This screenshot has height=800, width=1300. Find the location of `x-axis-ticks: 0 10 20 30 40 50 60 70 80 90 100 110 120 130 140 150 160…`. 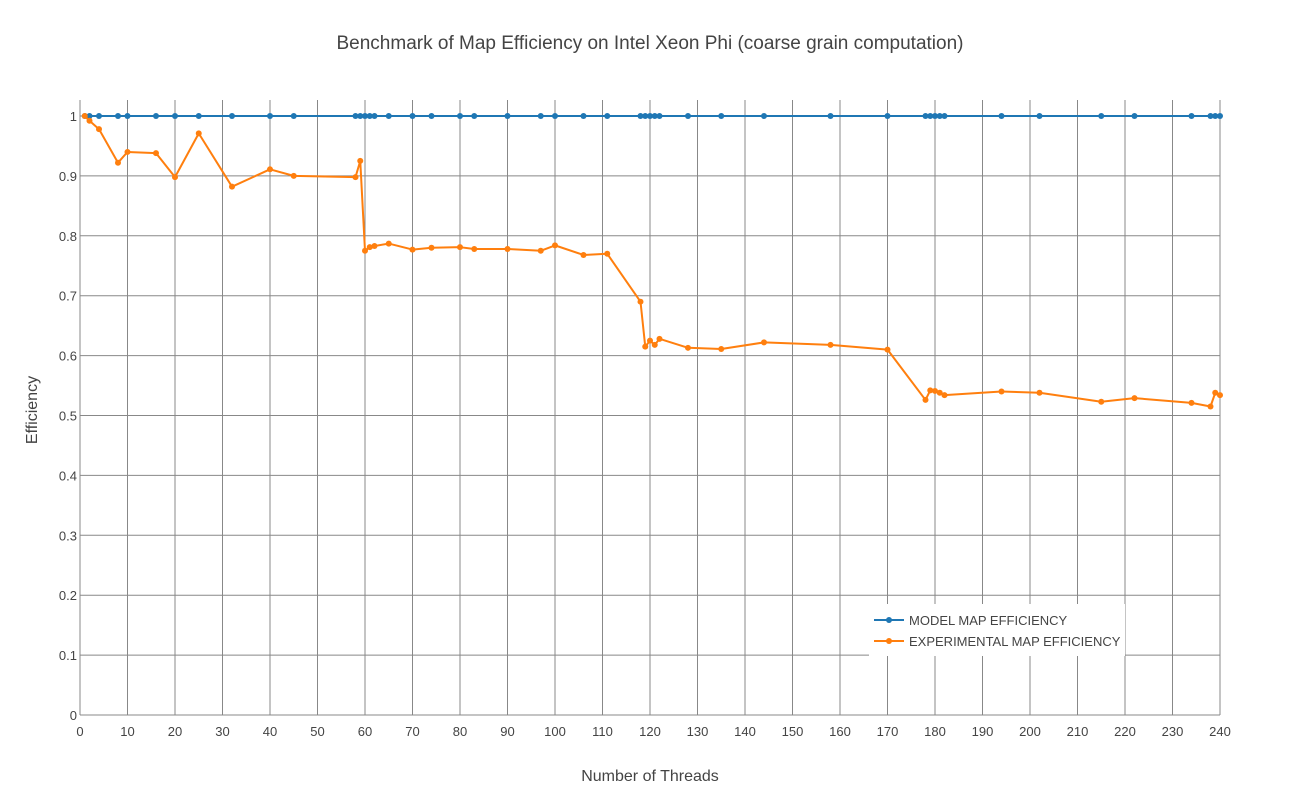

x-axis-ticks: 0 10 20 30 40 50 60 70 80 90 100 110 120 130 140 150 160… is located at coordinates (653, 731).